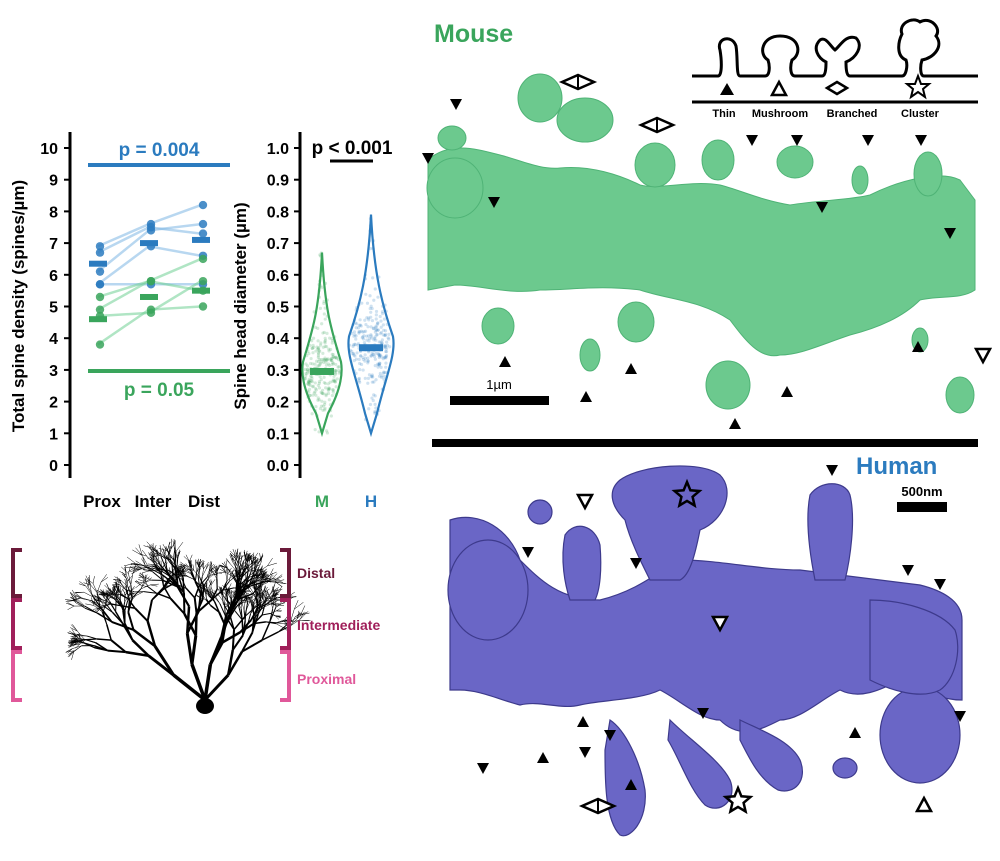 The image size is (1000, 861). Describe the element at coordinates (278, 434) in the screenshot. I see `violin-y-tick-label: 0.1` at that location.